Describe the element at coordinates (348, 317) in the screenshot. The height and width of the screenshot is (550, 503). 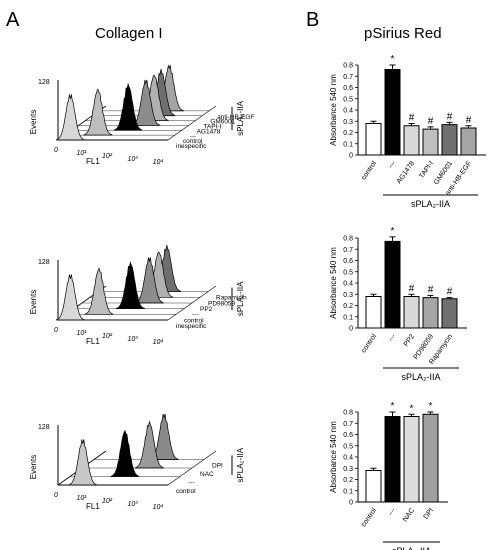
I see `y-tick-label: 0.1` at that location.